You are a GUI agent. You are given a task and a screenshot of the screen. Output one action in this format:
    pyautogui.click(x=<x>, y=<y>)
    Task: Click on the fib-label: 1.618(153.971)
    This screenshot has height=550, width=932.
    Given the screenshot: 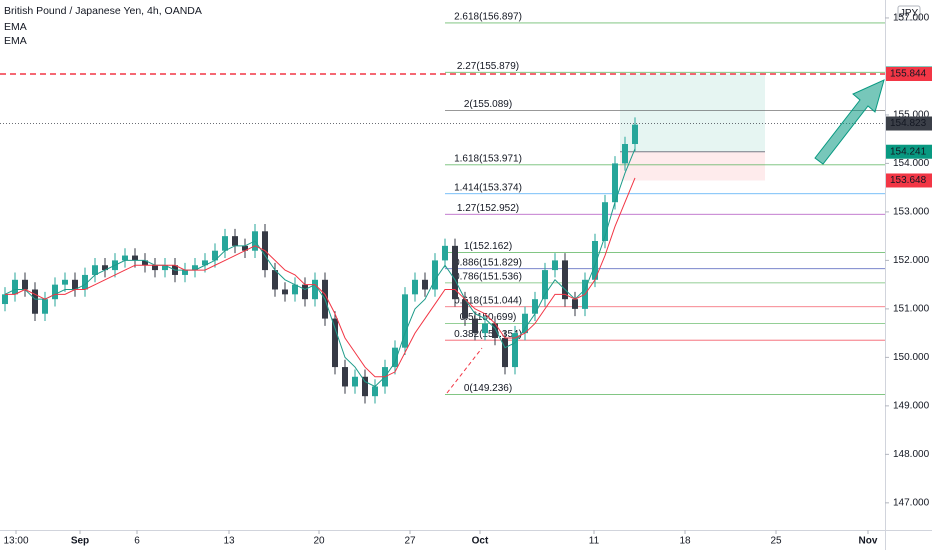 What is the action you would take?
    pyautogui.click(x=488, y=158)
    